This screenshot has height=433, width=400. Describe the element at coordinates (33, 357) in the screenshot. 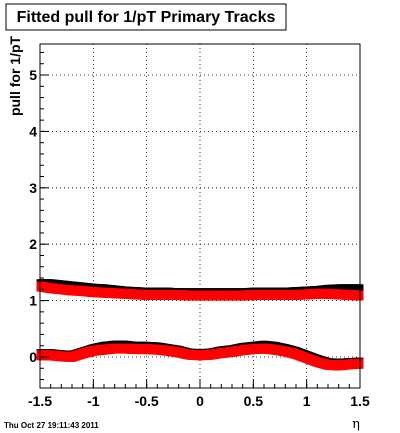

I see `y-tick-label: 0` at that location.